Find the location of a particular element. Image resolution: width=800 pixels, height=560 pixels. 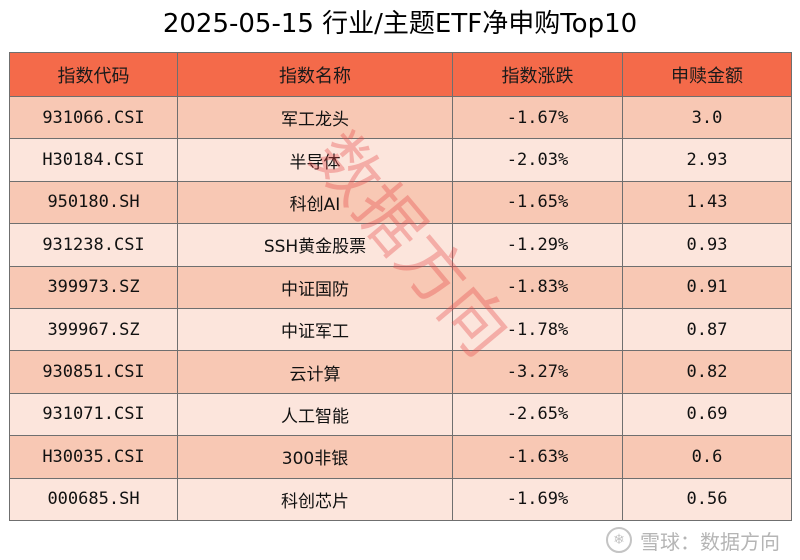

cell-name: 中证军工 is located at coordinates (315, 329).